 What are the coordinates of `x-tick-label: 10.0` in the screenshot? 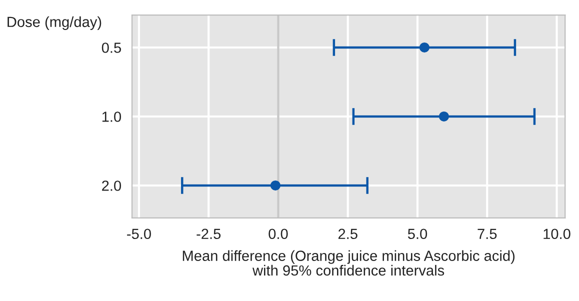 It's located at (557, 234).